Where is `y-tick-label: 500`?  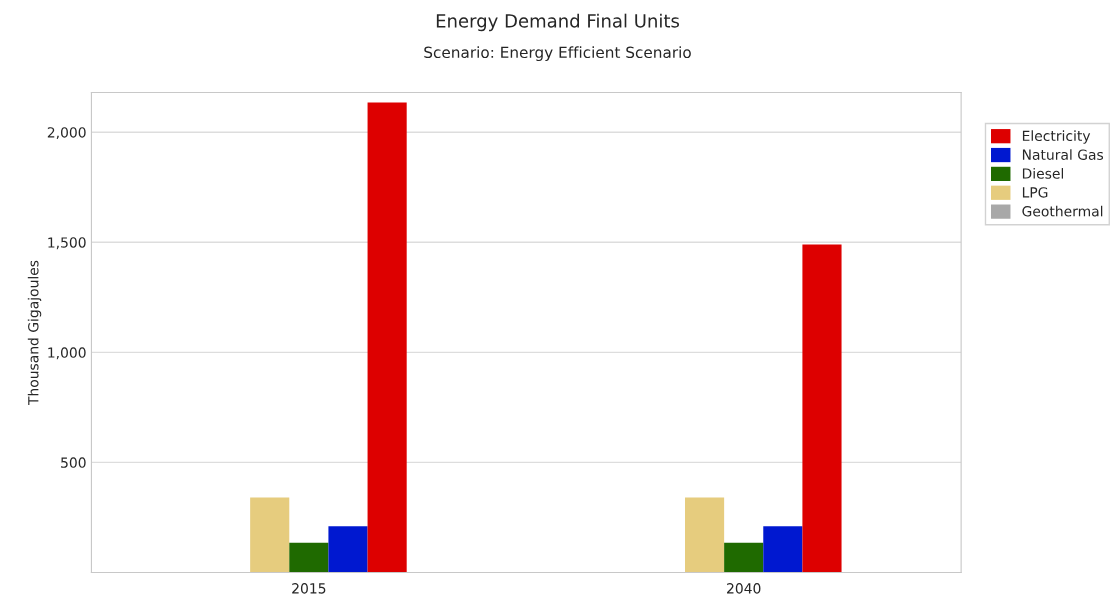
y-tick-label: 500 is located at coordinates (73, 462).